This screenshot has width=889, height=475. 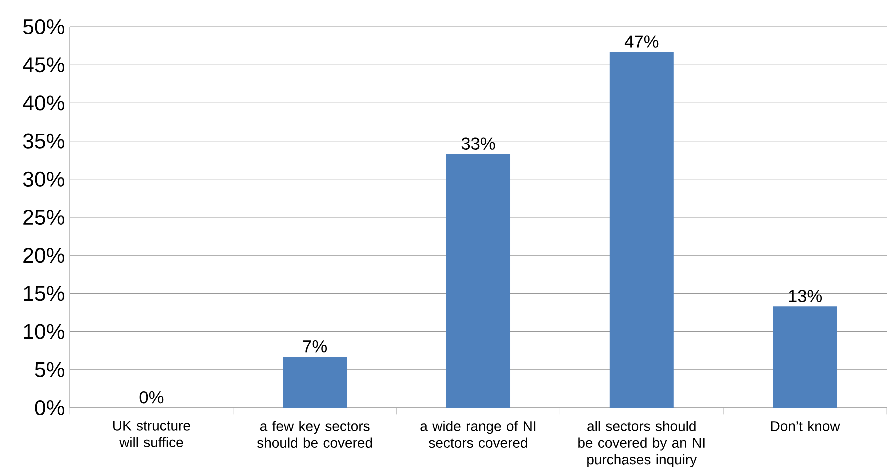 I want to click on x-tick-label: UK structure will suffice, so click(x=152, y=434).